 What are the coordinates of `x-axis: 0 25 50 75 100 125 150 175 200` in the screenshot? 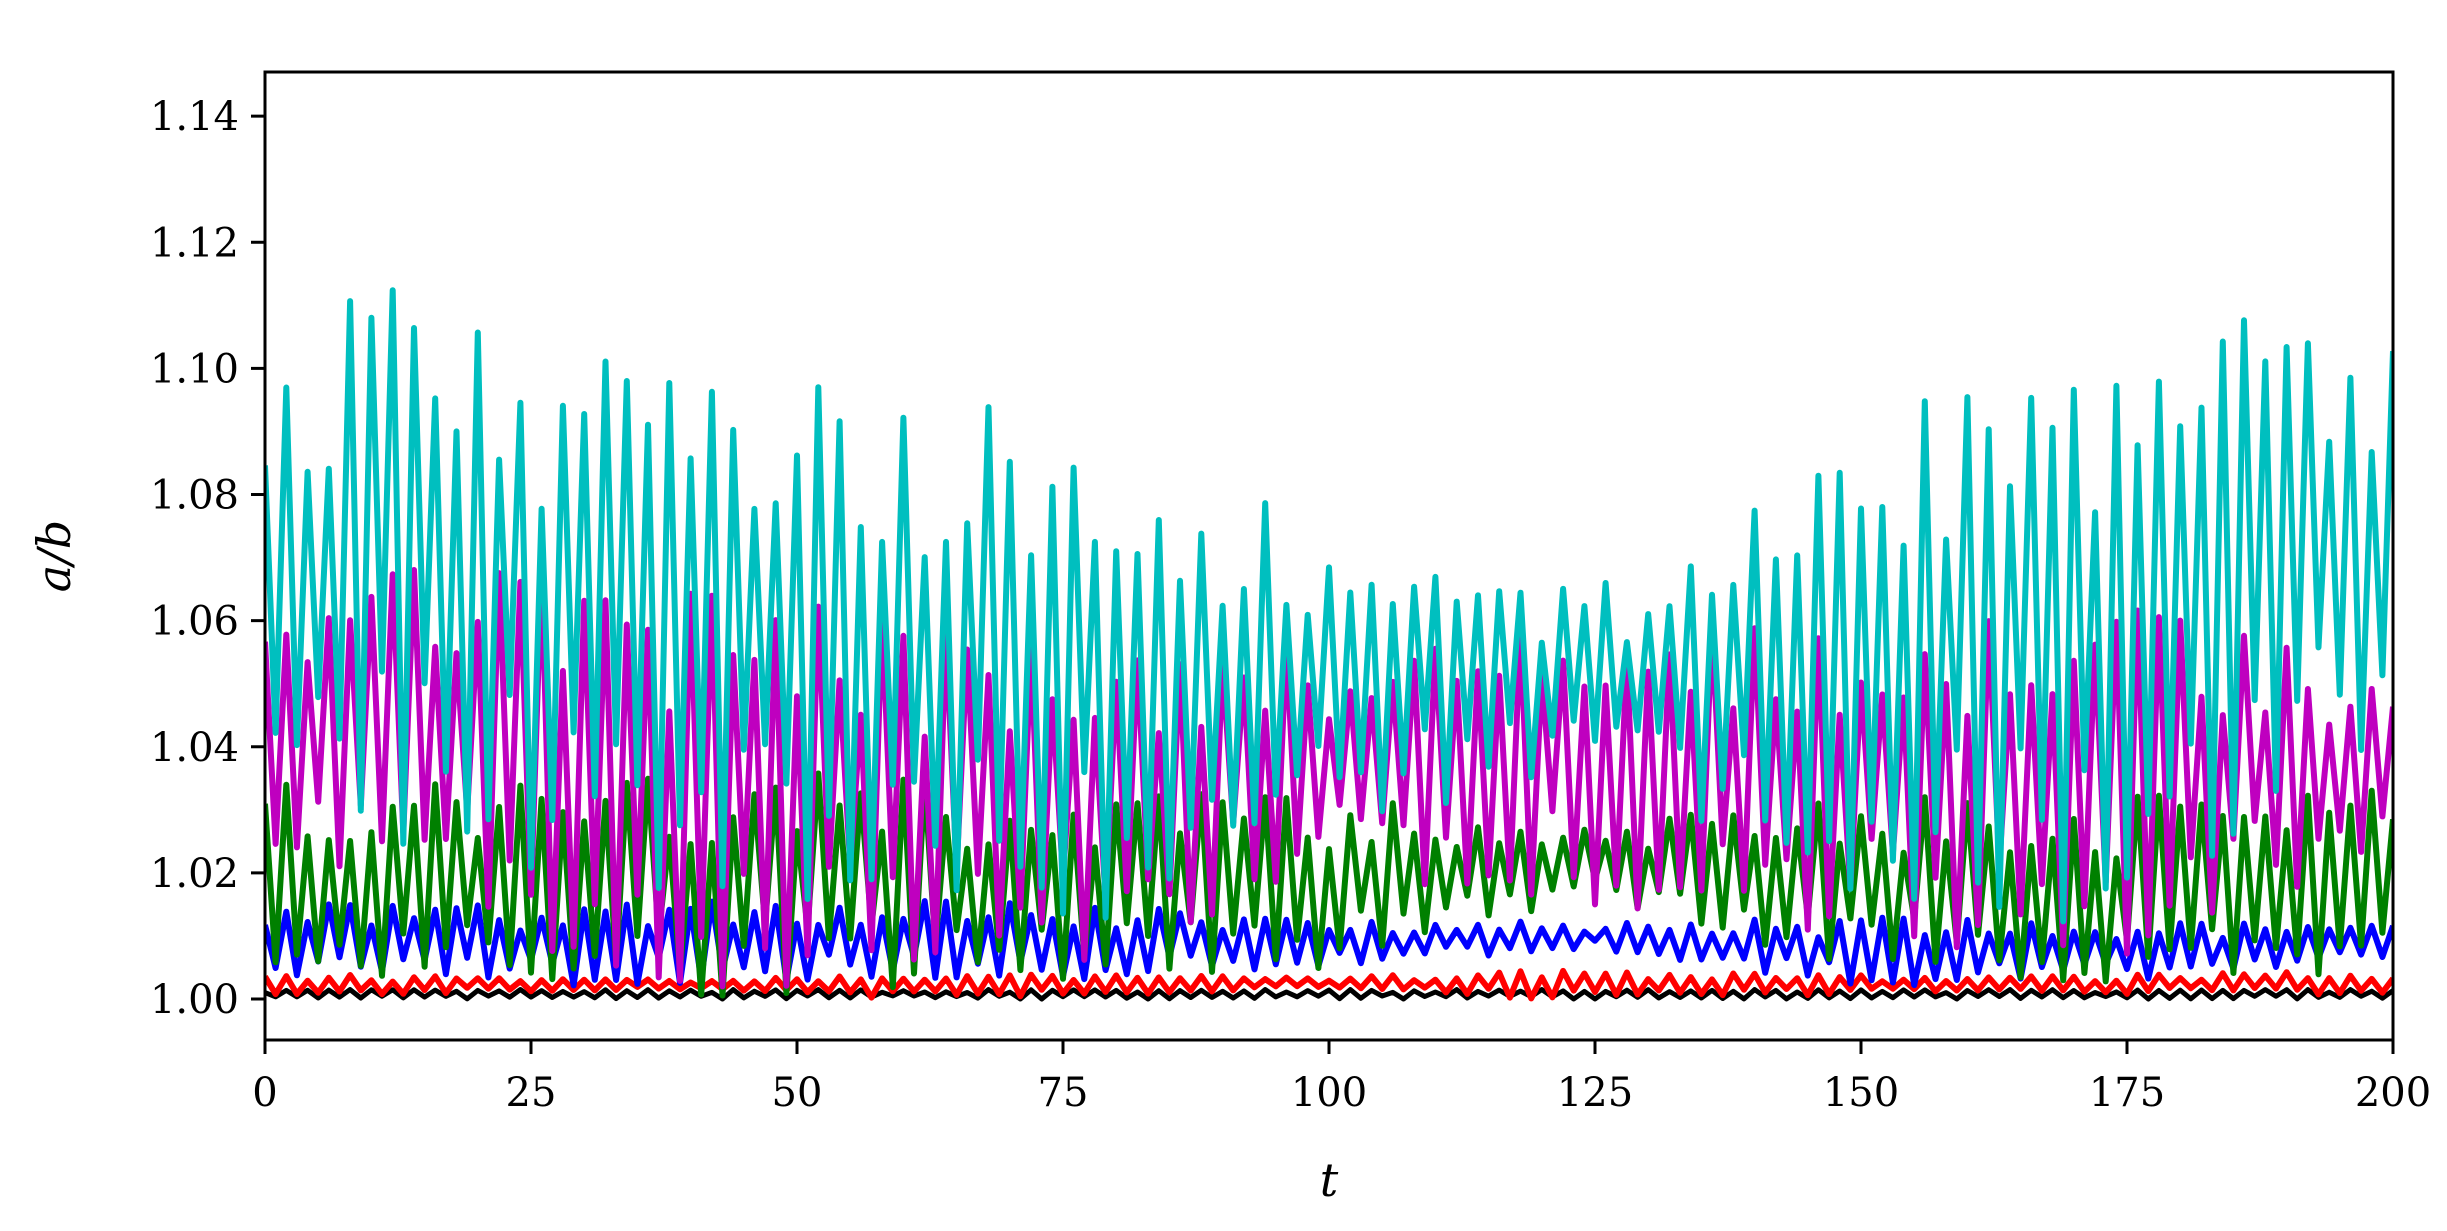 It's located at (1341, 1078).